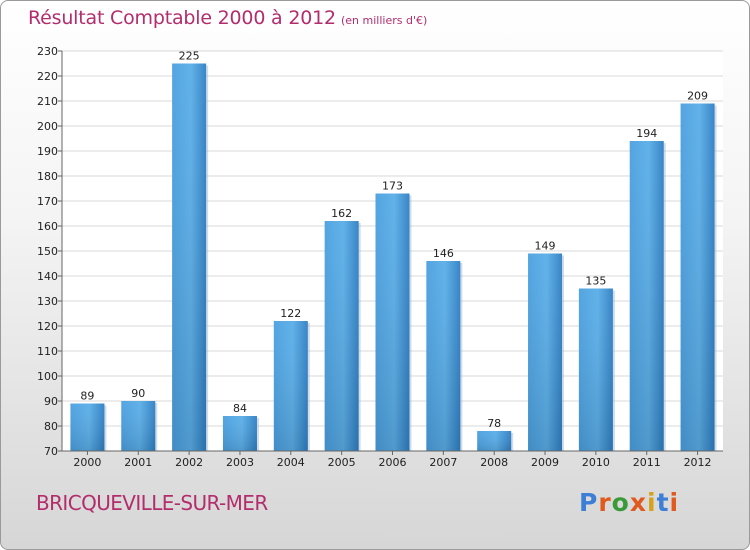  What do you see at coordinates (47, 226) in the screenshot?
I see `y-tick-label: 160` at bounding box center [47, 226].